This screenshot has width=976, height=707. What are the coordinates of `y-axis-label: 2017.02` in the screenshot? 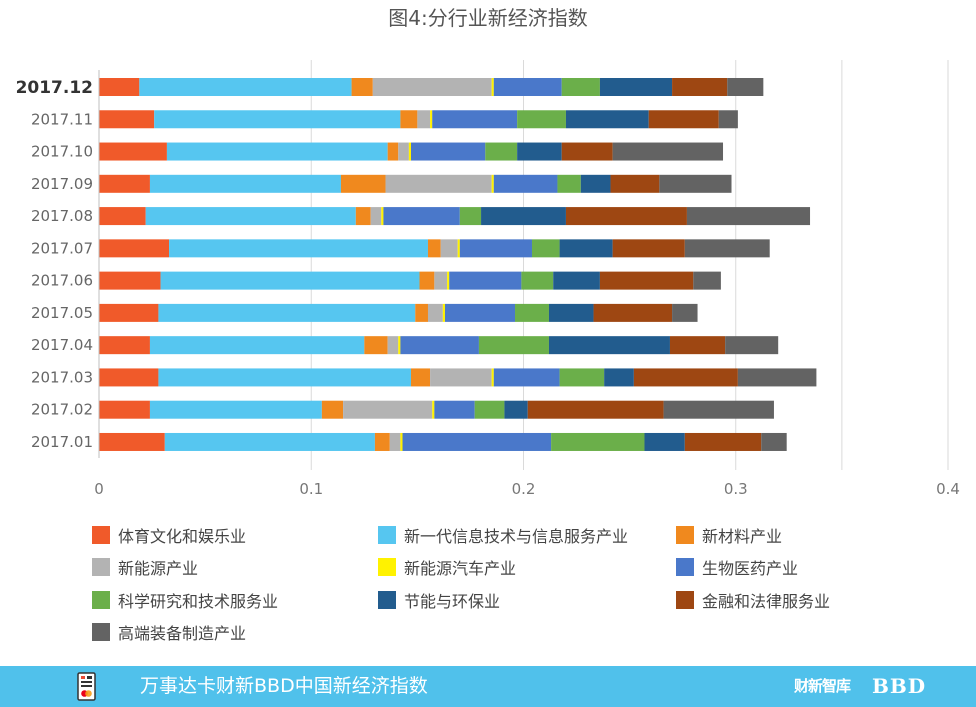 It's located at (62, 410).